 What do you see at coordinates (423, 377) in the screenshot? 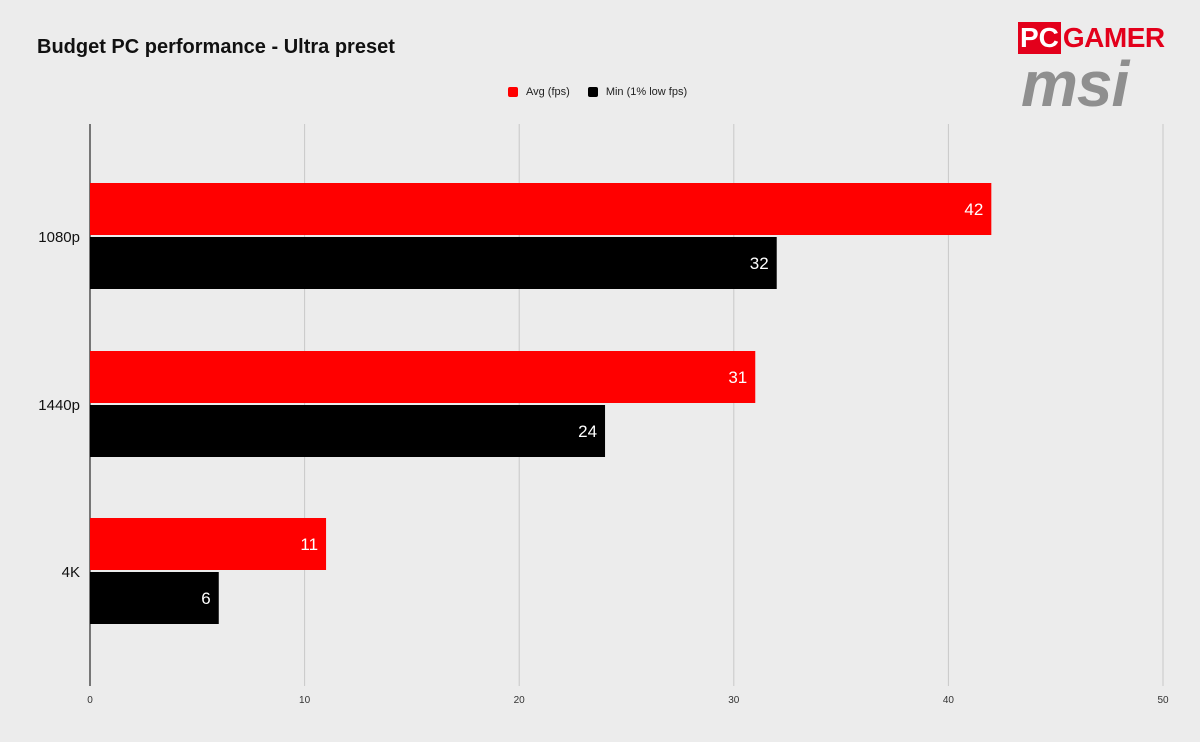
I see `bar-avg-1440p` at bounding box center [423, 377].